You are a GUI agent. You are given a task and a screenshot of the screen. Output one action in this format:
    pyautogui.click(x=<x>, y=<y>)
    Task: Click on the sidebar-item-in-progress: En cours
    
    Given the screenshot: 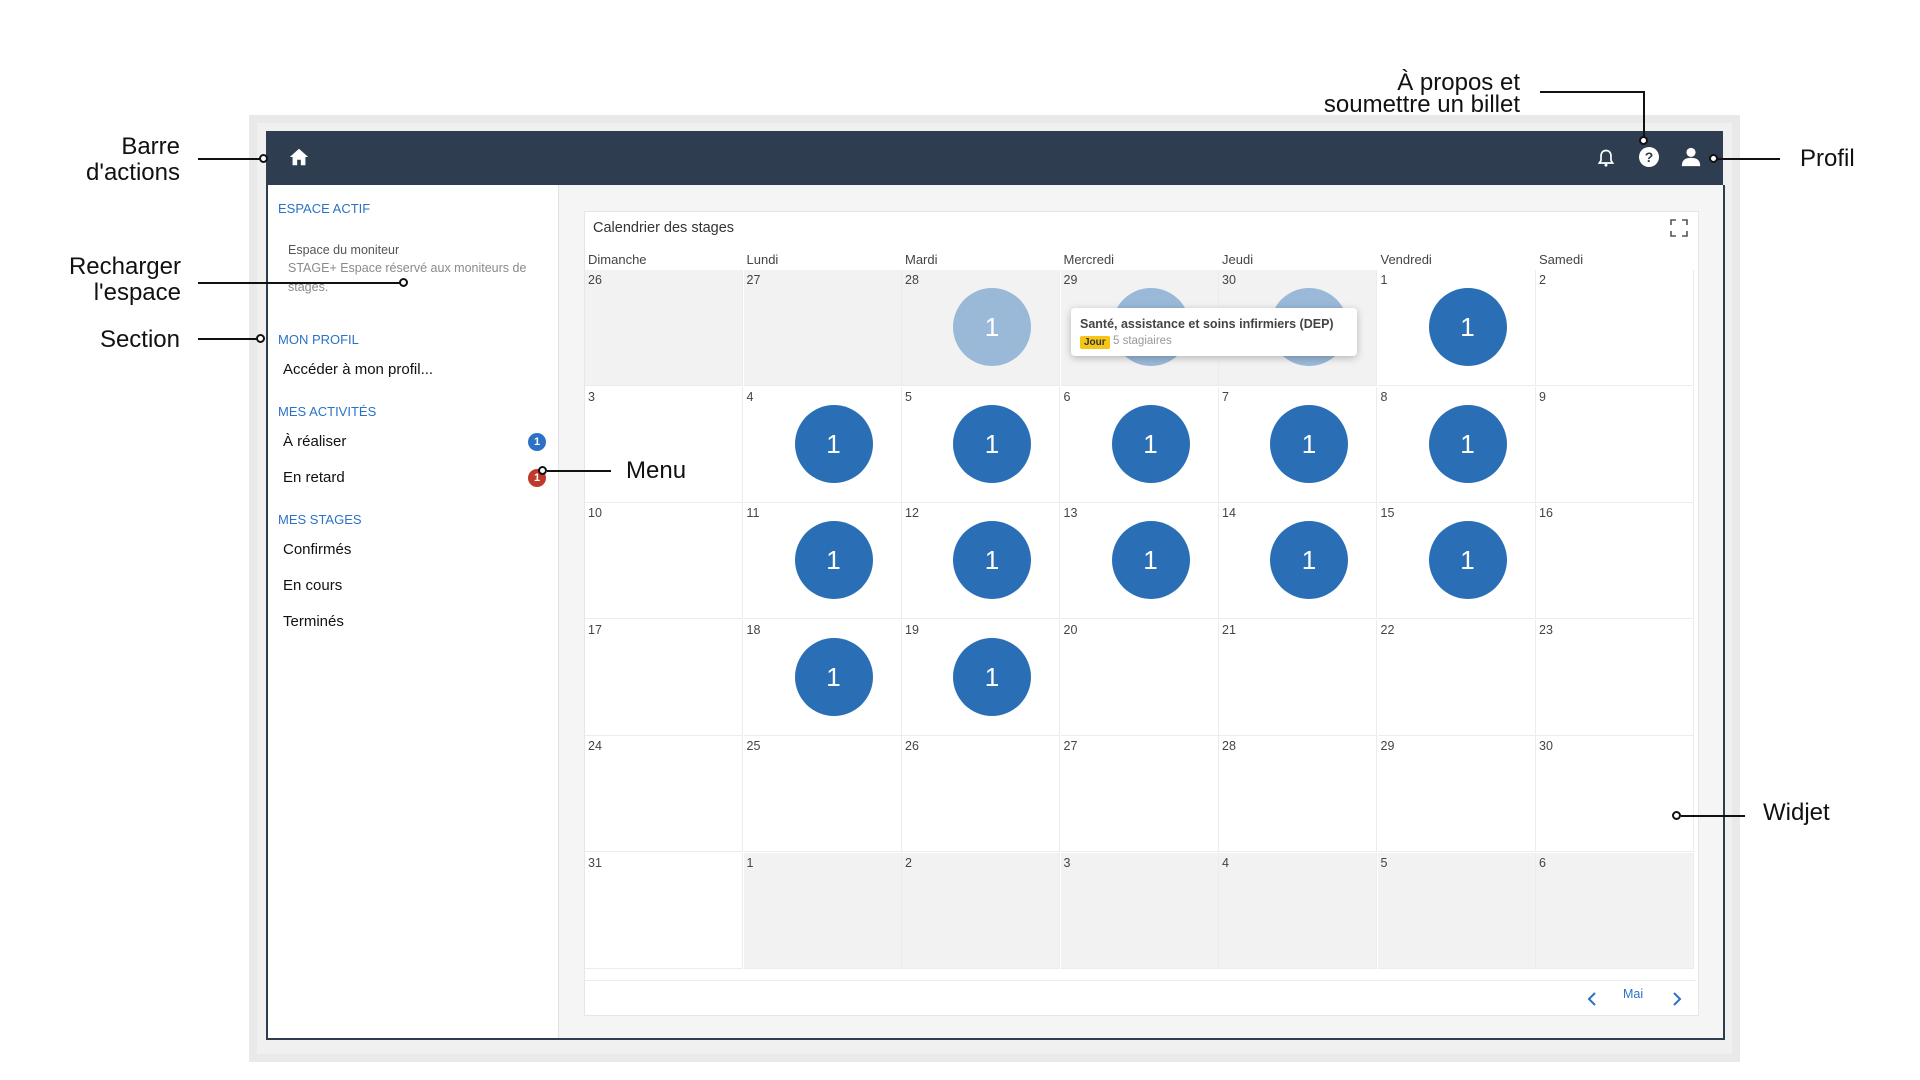 What is the action you would take?
    pyautogui.click(x=312, y=585)
    